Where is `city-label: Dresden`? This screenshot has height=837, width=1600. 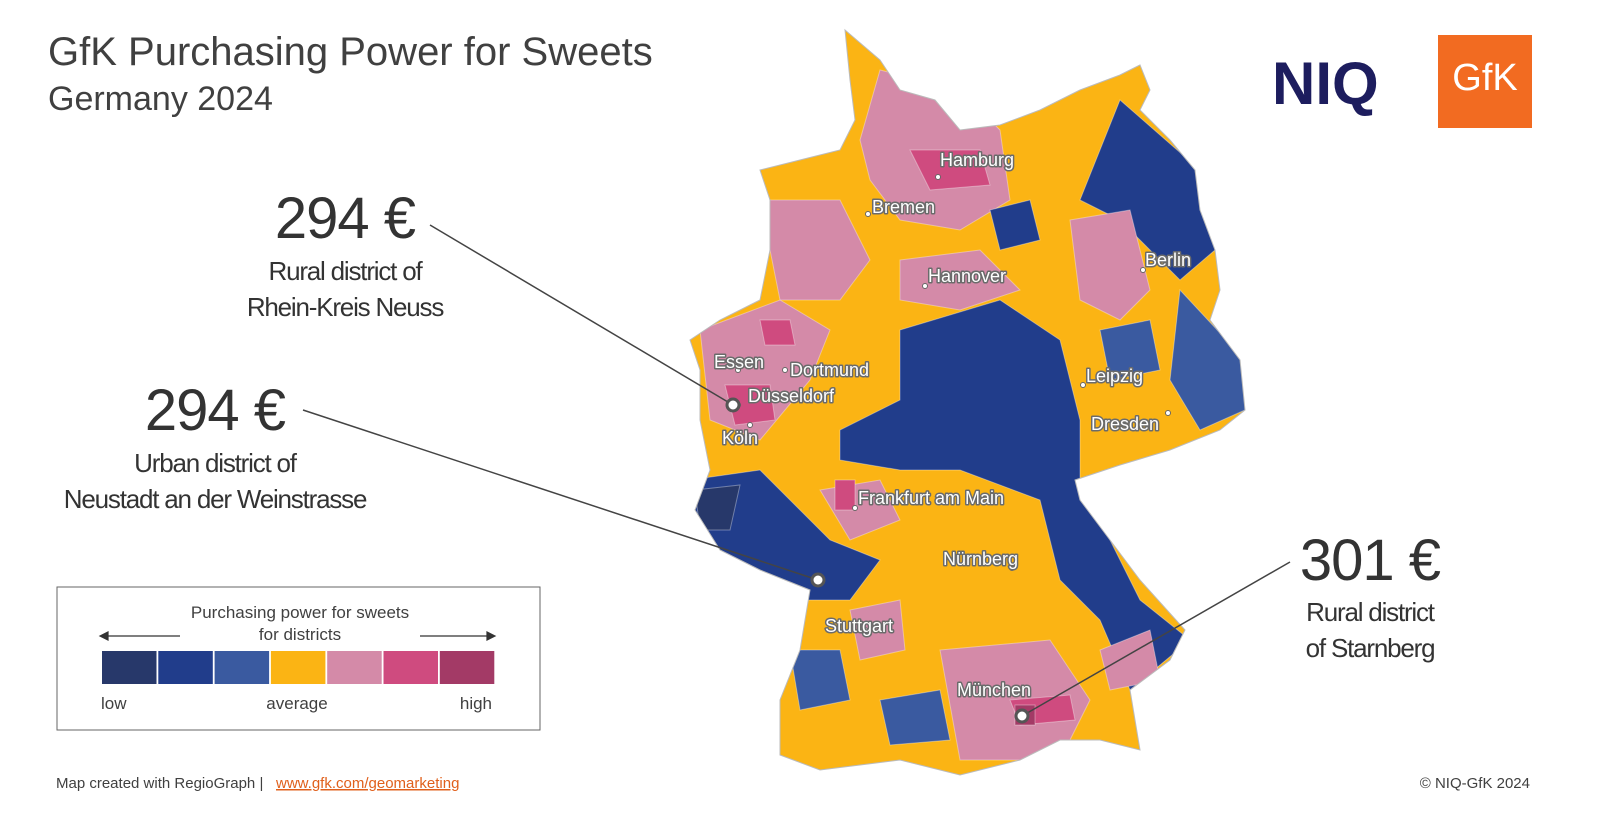
city-label: Dresden is located at coordinates (1125, 424).